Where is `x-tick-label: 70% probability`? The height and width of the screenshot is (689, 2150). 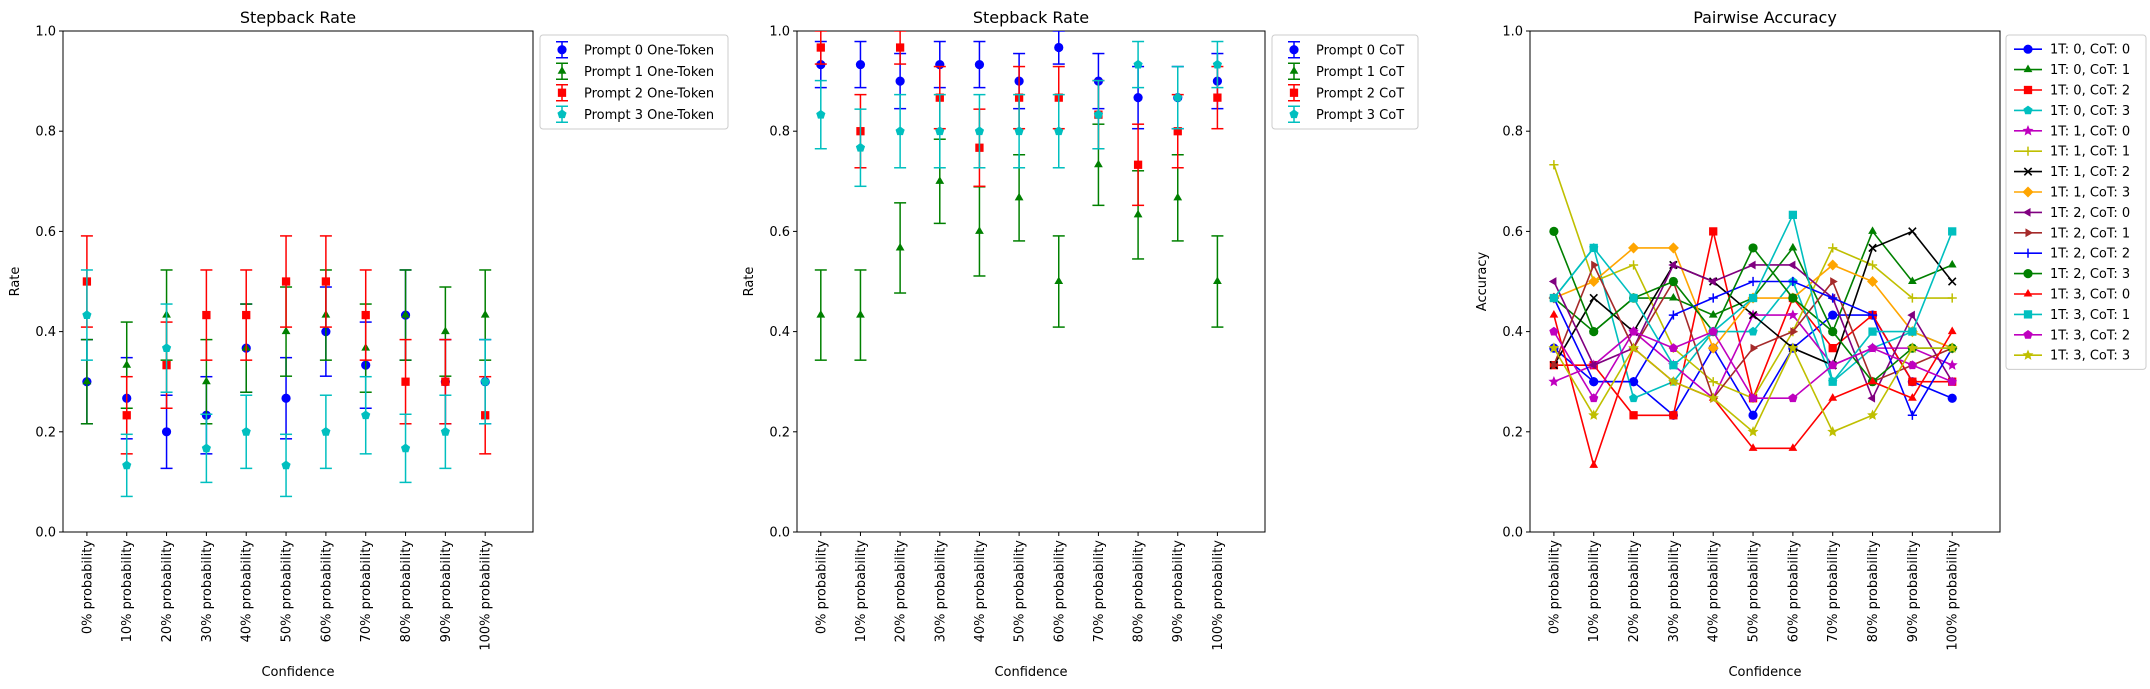
x-tick-label: 70% probability is located at coordinates (1833, 591).